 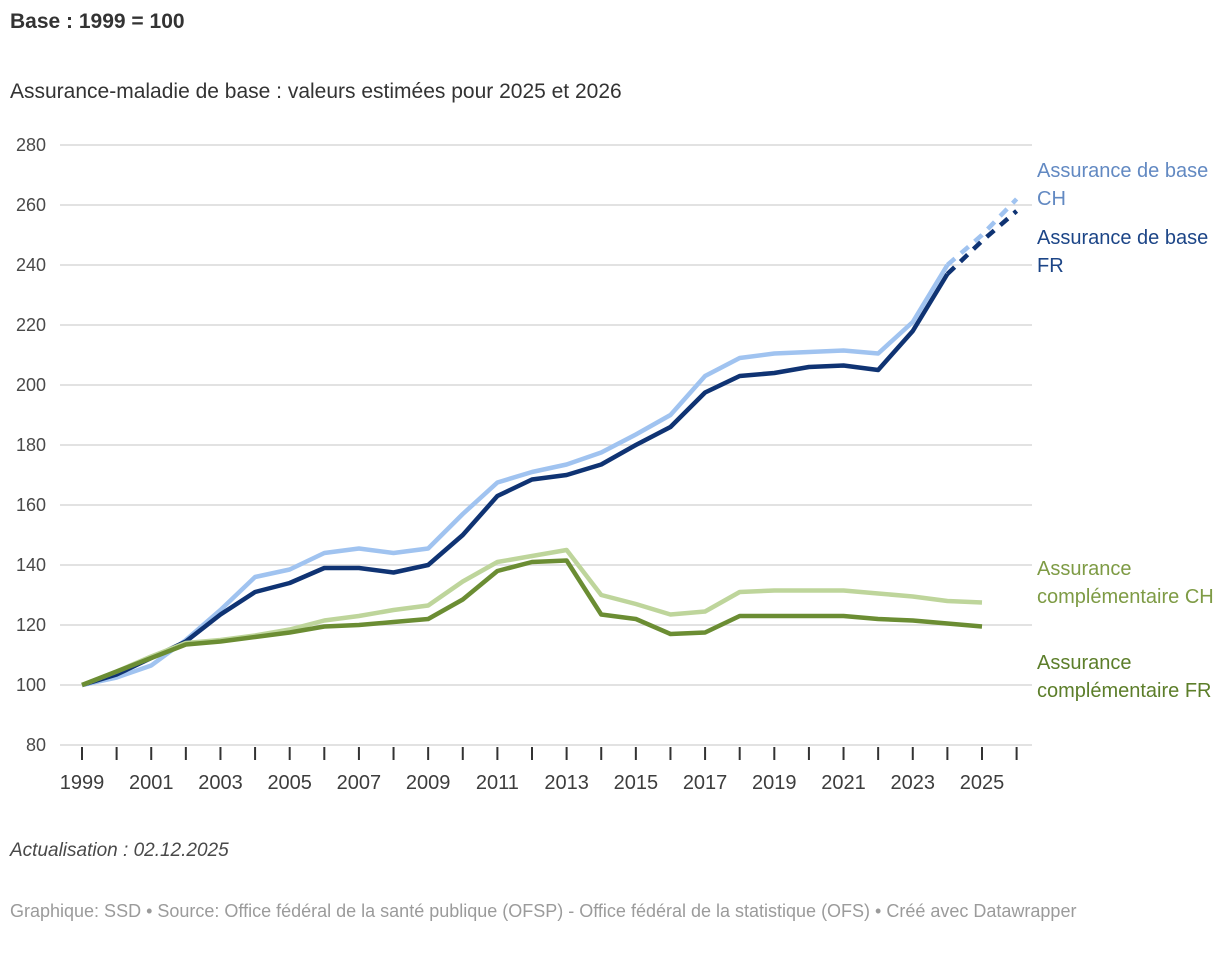 I want to click on svg-text: 2013, so click(x=566, y=783).